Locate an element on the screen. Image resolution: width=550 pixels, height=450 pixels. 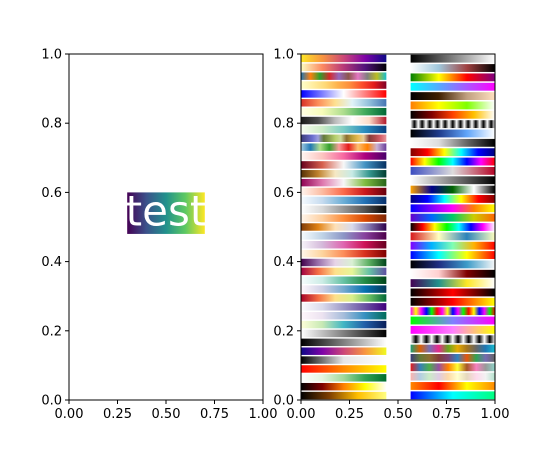
x-tick-label: 0.25 is located at coordinates (349, 414).